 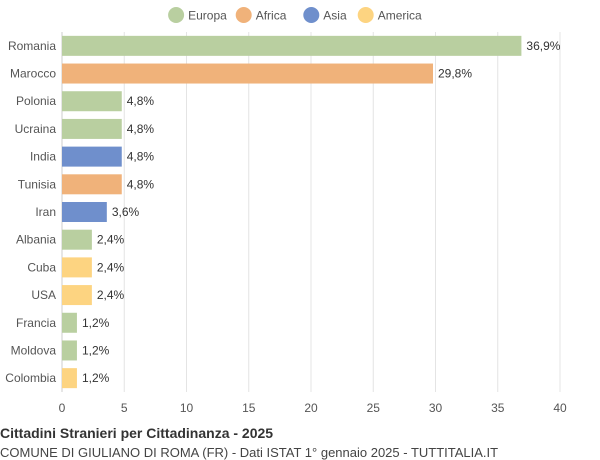 What do you see at coordinates (187, 408) in the screenshot?
I see `x-tick-label: 10` at bounding box center [187, 408].